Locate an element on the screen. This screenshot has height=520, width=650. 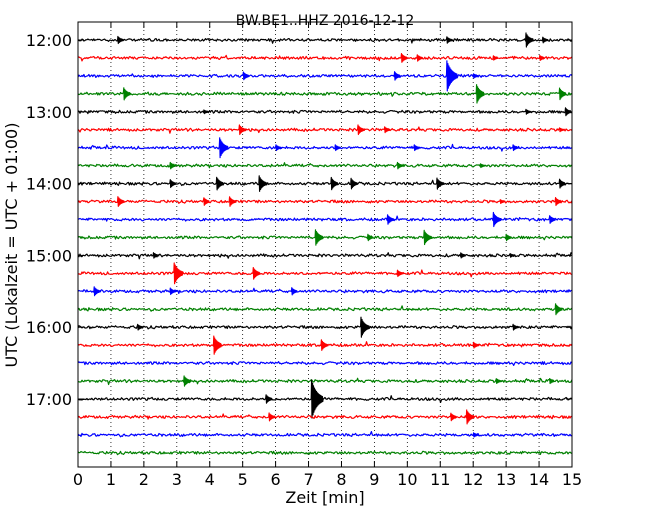
x-tick-label: 4 is located at coordinates (210, 479).